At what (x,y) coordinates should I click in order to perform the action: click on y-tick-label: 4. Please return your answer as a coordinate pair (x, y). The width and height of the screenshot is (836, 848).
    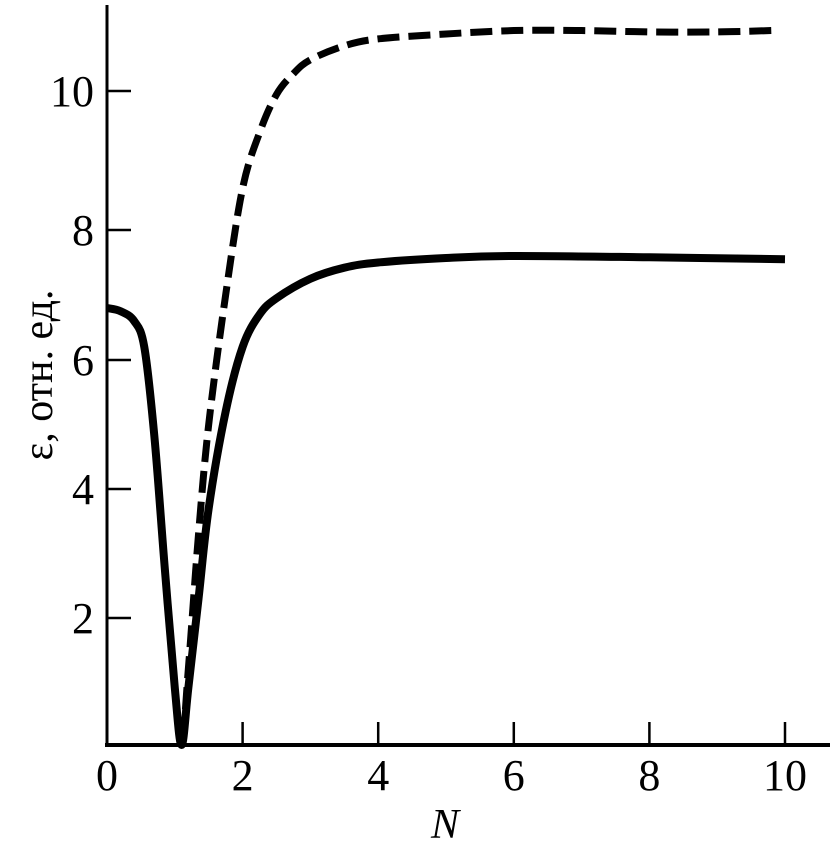
    Looking at the image, I should click on (83, 489).